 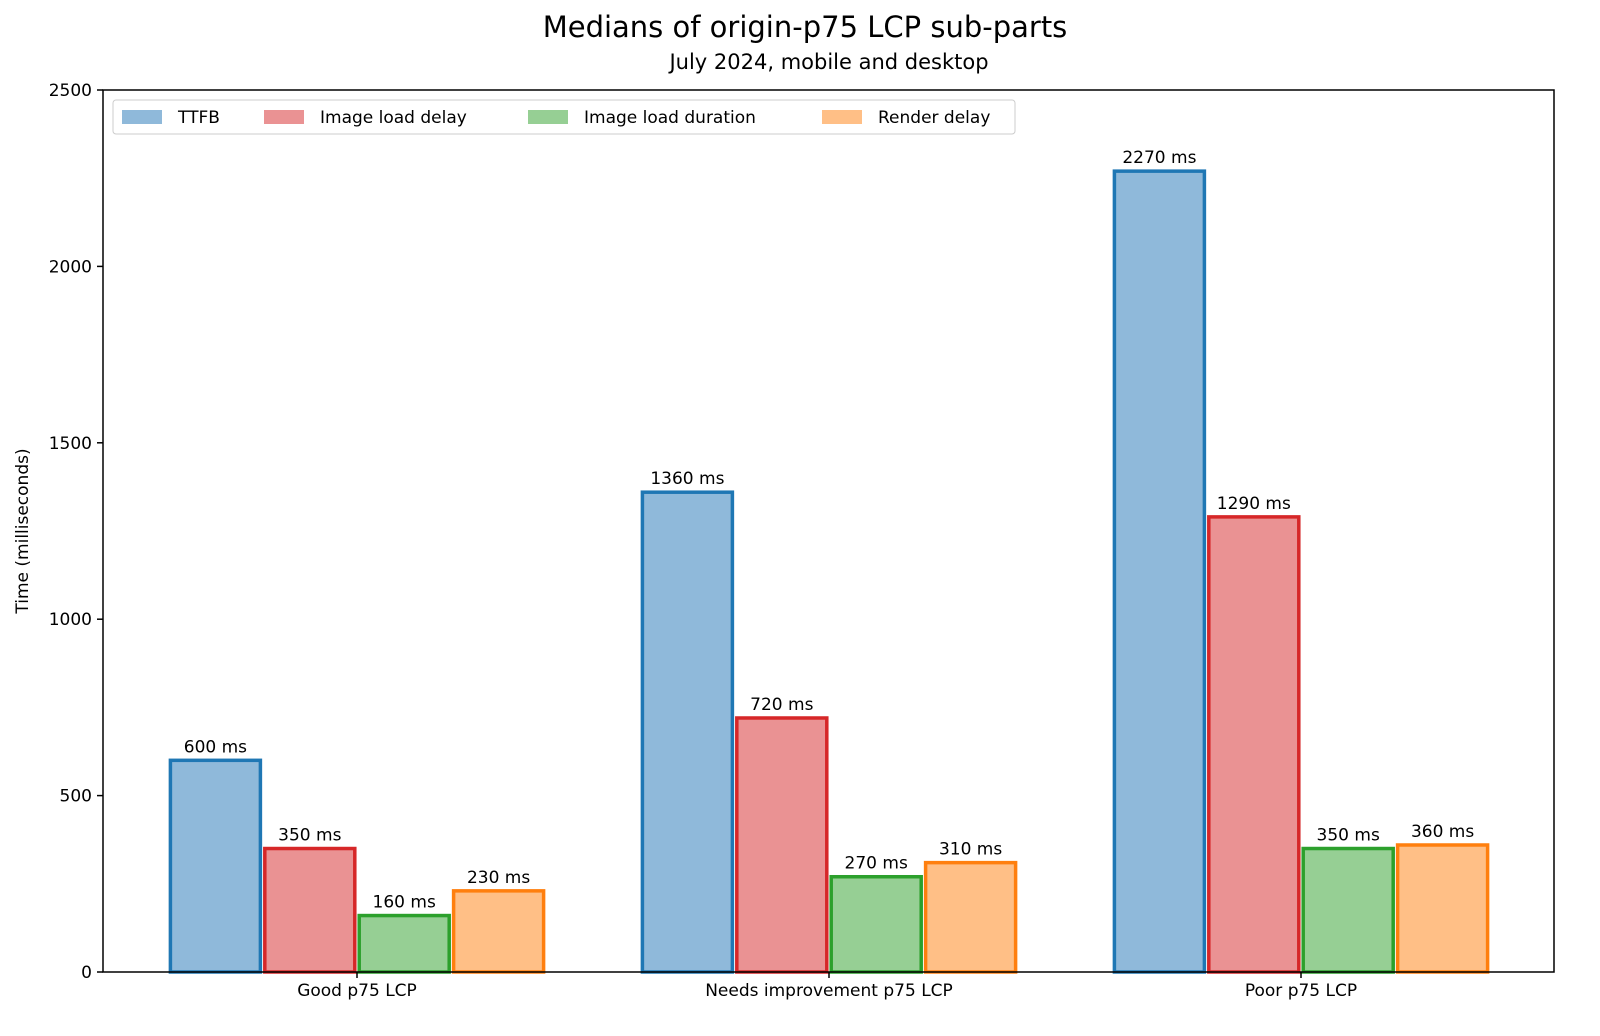 What do you see at coordinates (215, 747) in the screenshot?
I see `bar-value-label: 600 ms` at bounding box center [215, 747].